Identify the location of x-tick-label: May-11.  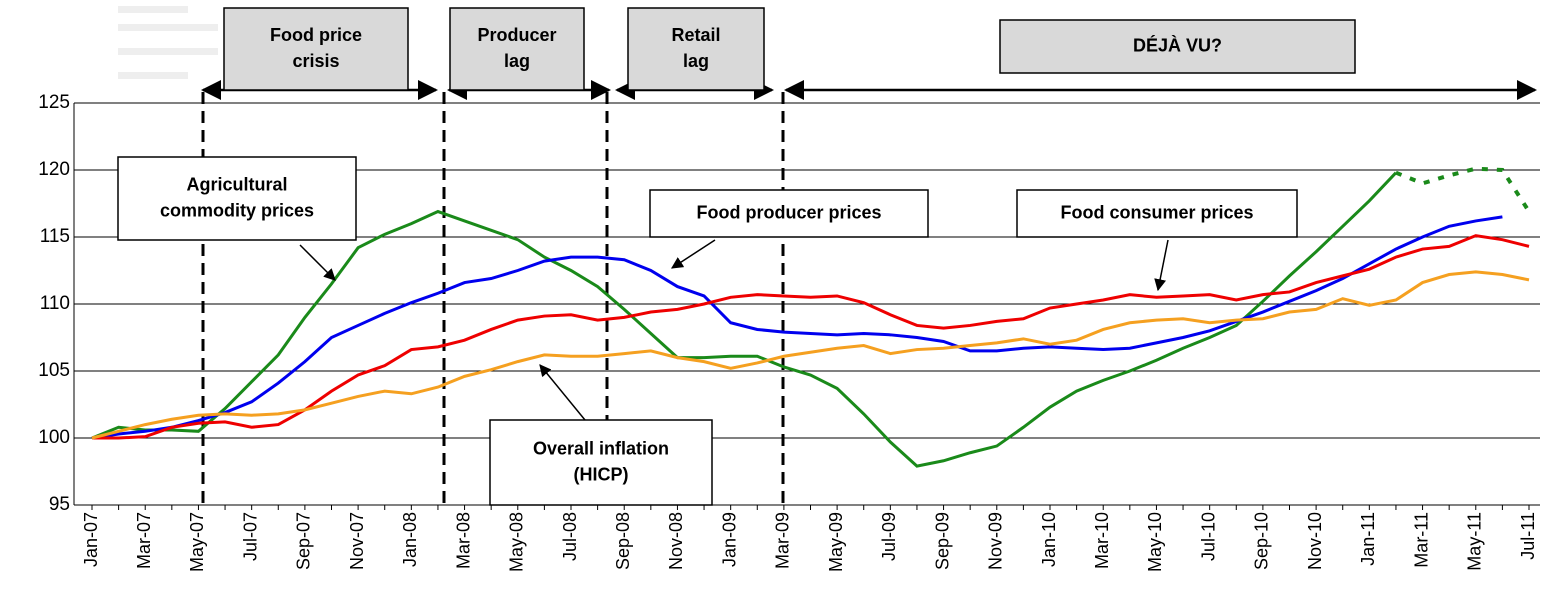
(1475, 541).